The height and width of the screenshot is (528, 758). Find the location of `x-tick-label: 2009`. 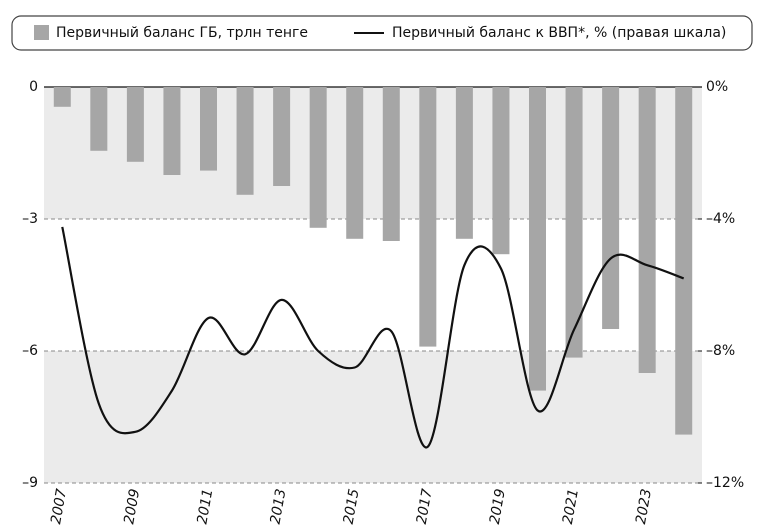

x-tick-label: 2009 is located at coordinates (132, 507).